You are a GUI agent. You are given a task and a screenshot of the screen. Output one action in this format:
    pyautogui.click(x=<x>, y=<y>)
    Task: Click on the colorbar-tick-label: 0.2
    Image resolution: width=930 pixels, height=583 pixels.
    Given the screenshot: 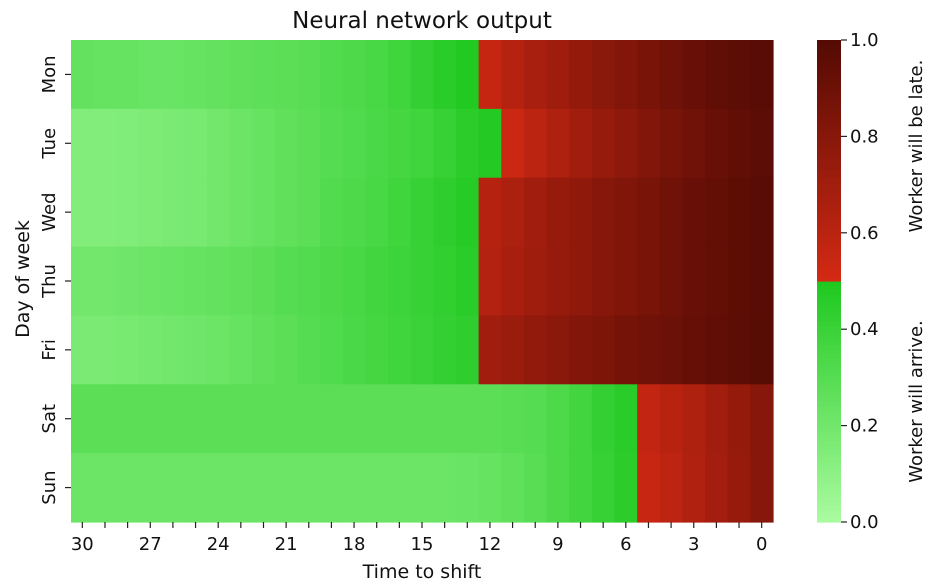 What is the action you would take?
    pyautogui.click(x=864, y=426)
    